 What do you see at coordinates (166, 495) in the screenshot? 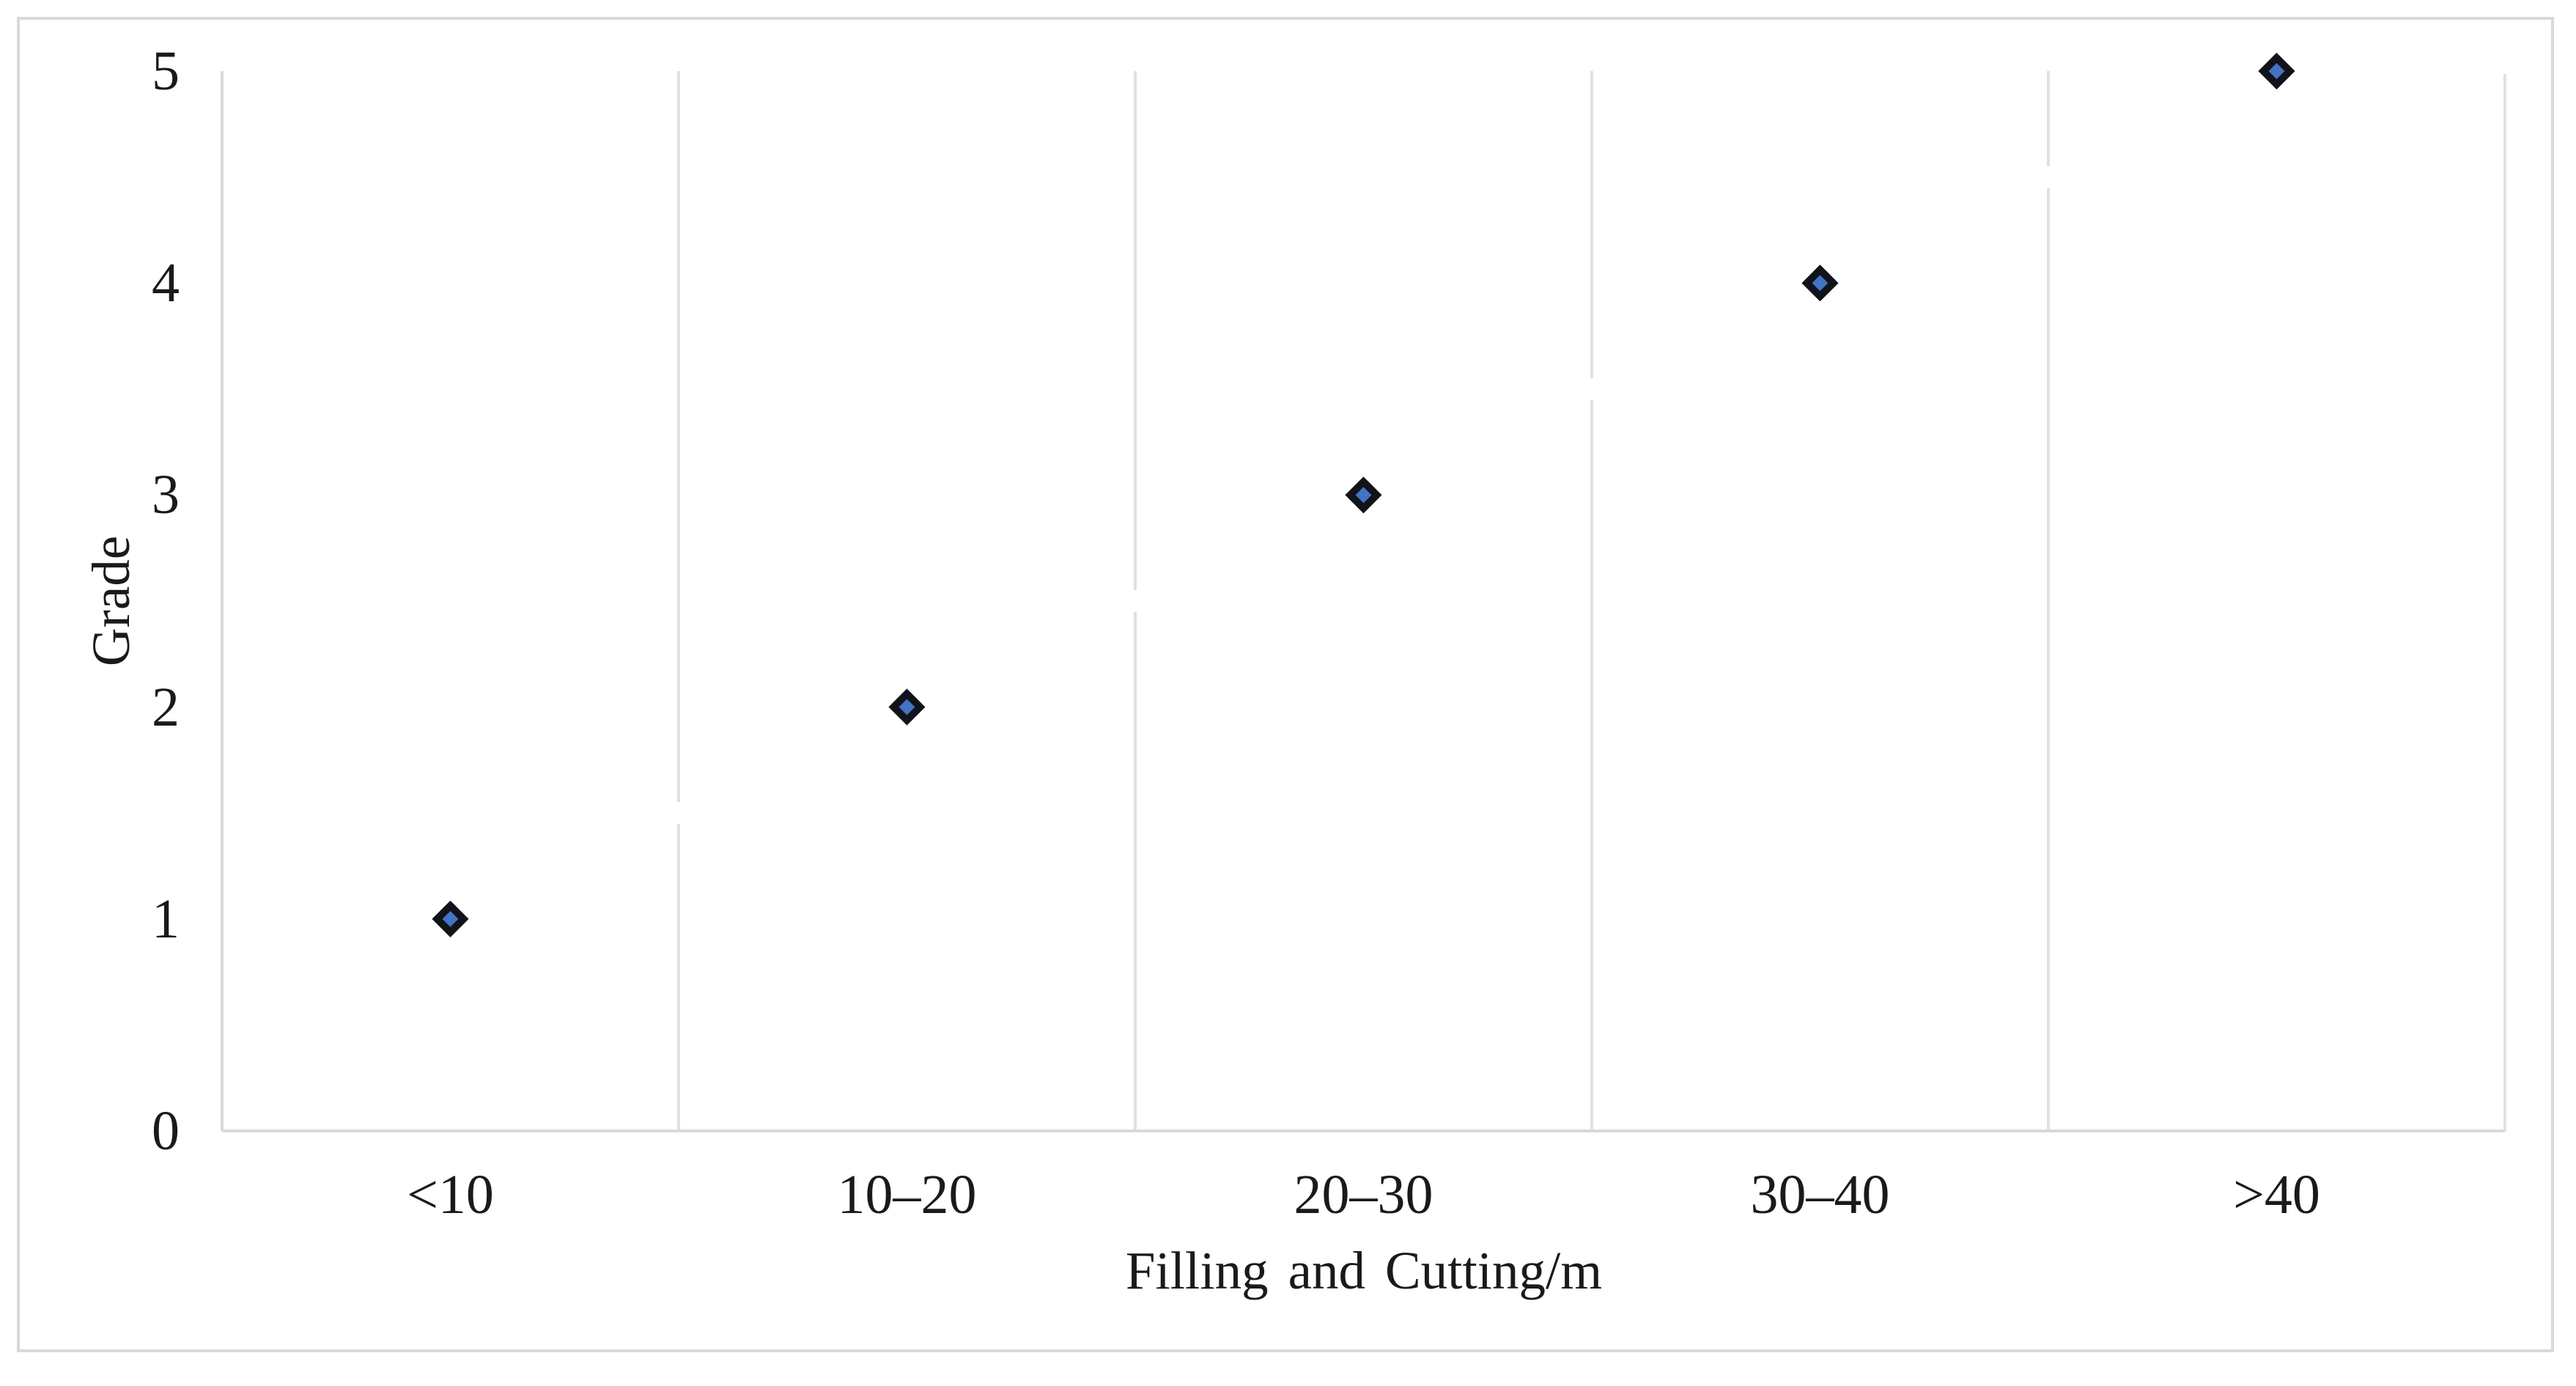
I see `y-tick-label: 3` at bounding box center [166, 495].